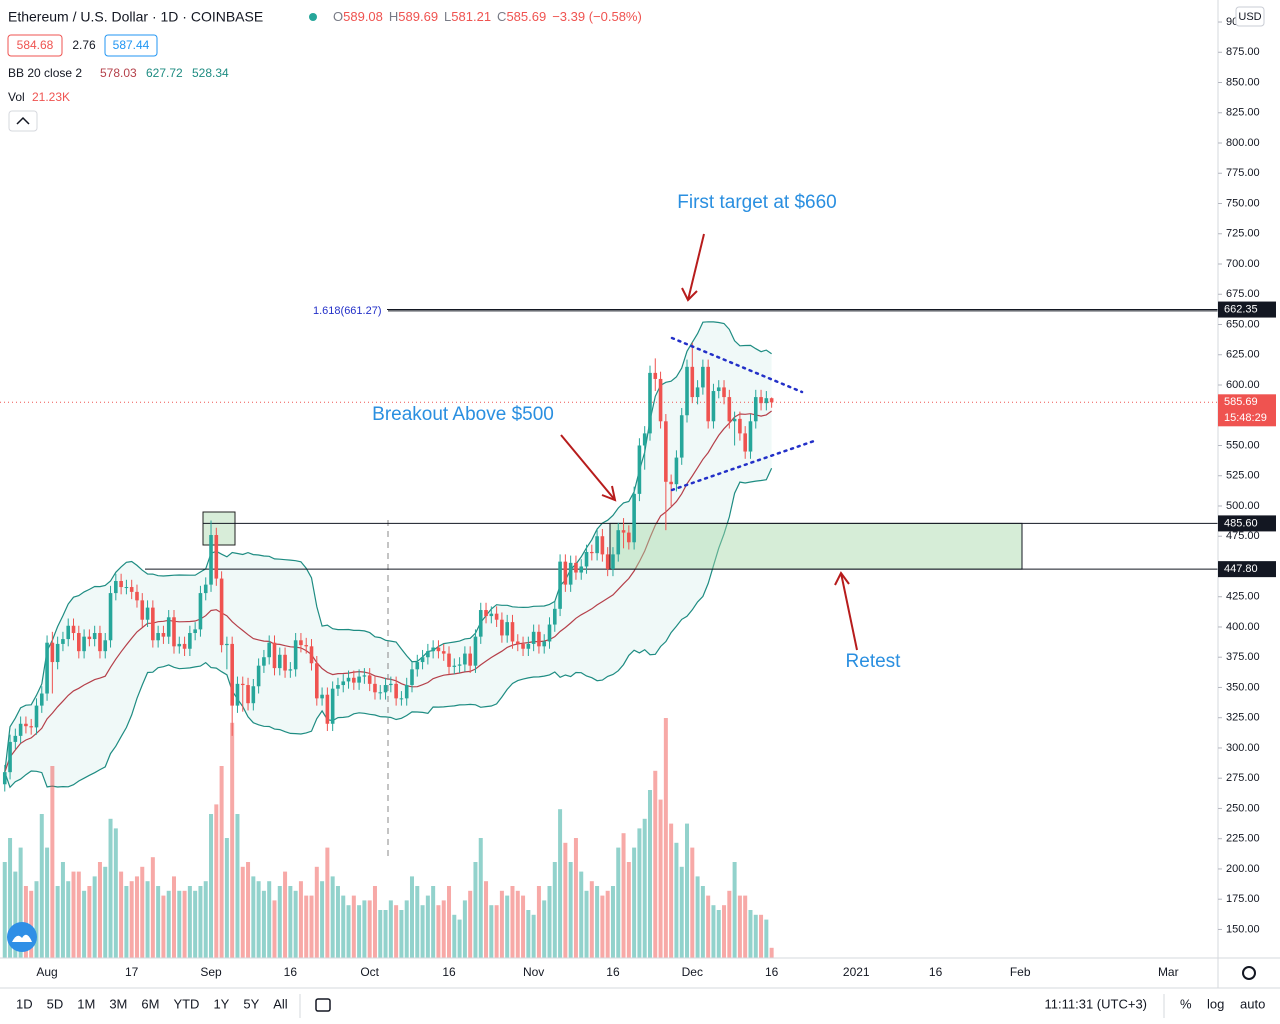  What do you see at coordinates (186, 1003) in the screenshot?
I see `range-button: YTD` at bounding box center [186, 1003].